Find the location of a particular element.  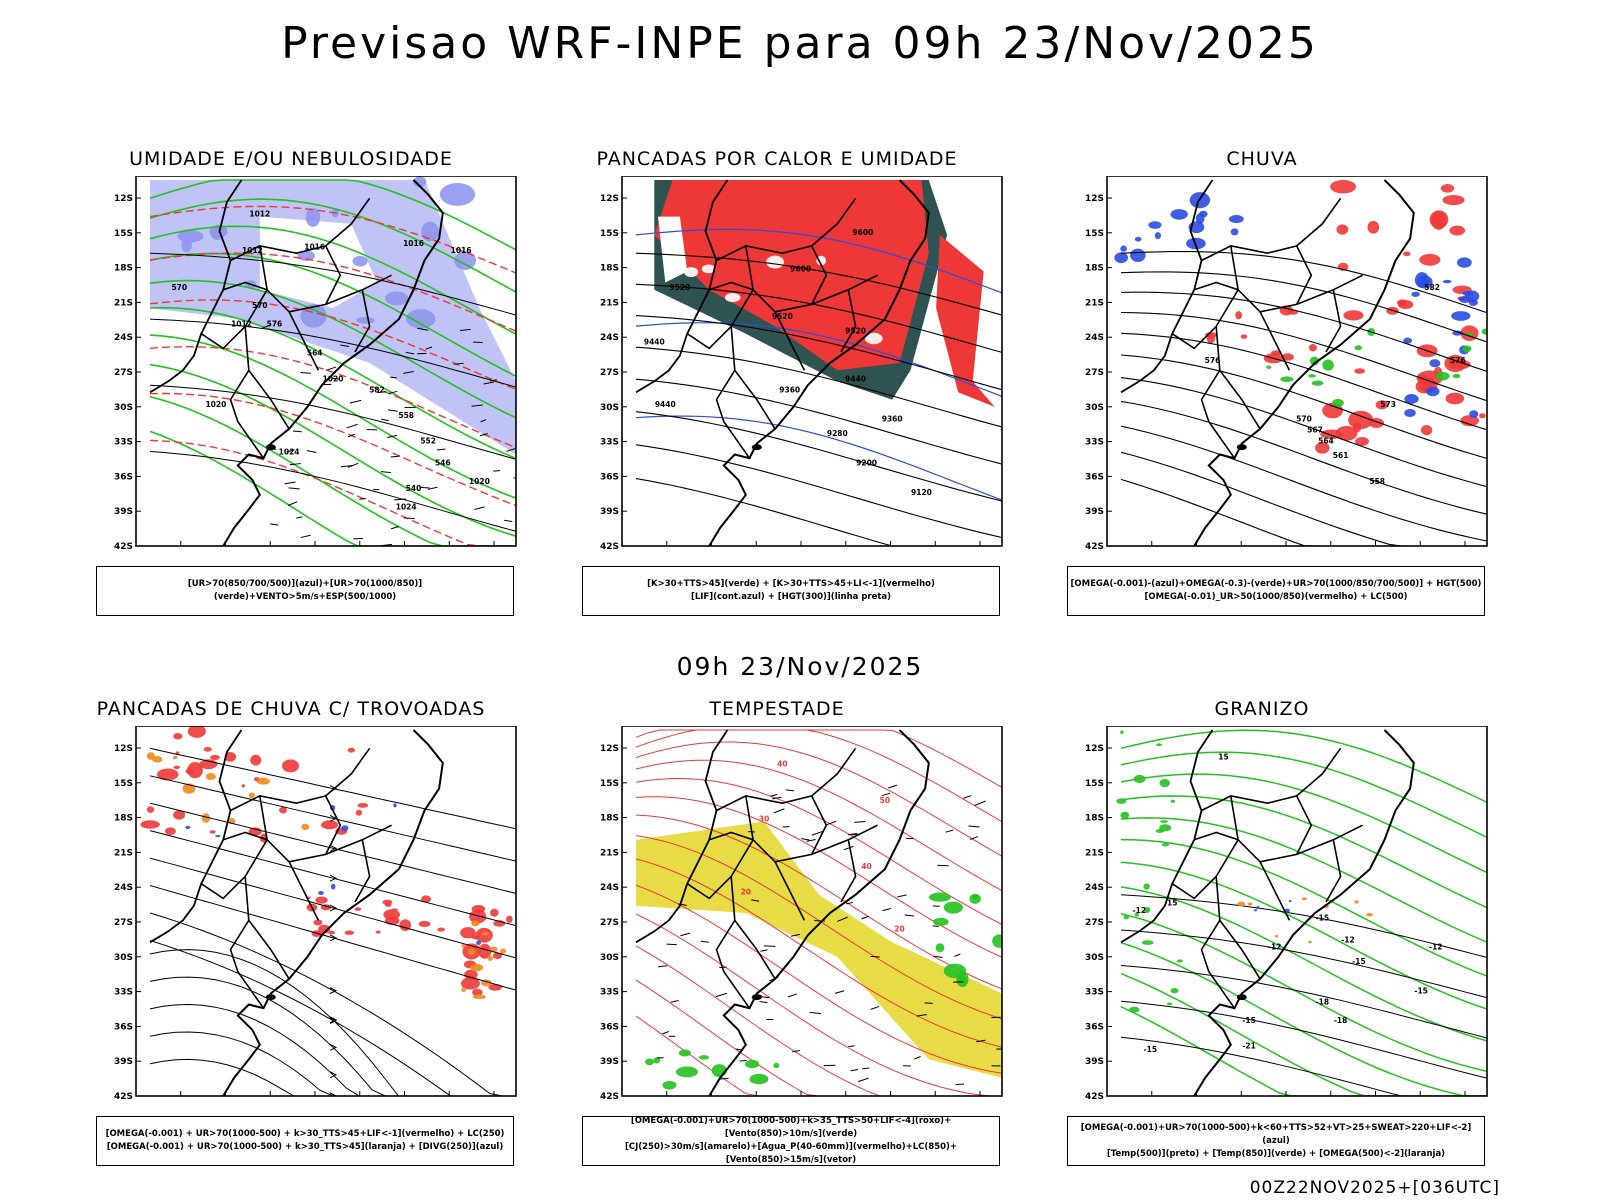

gap is located at coordinates (673, 249).